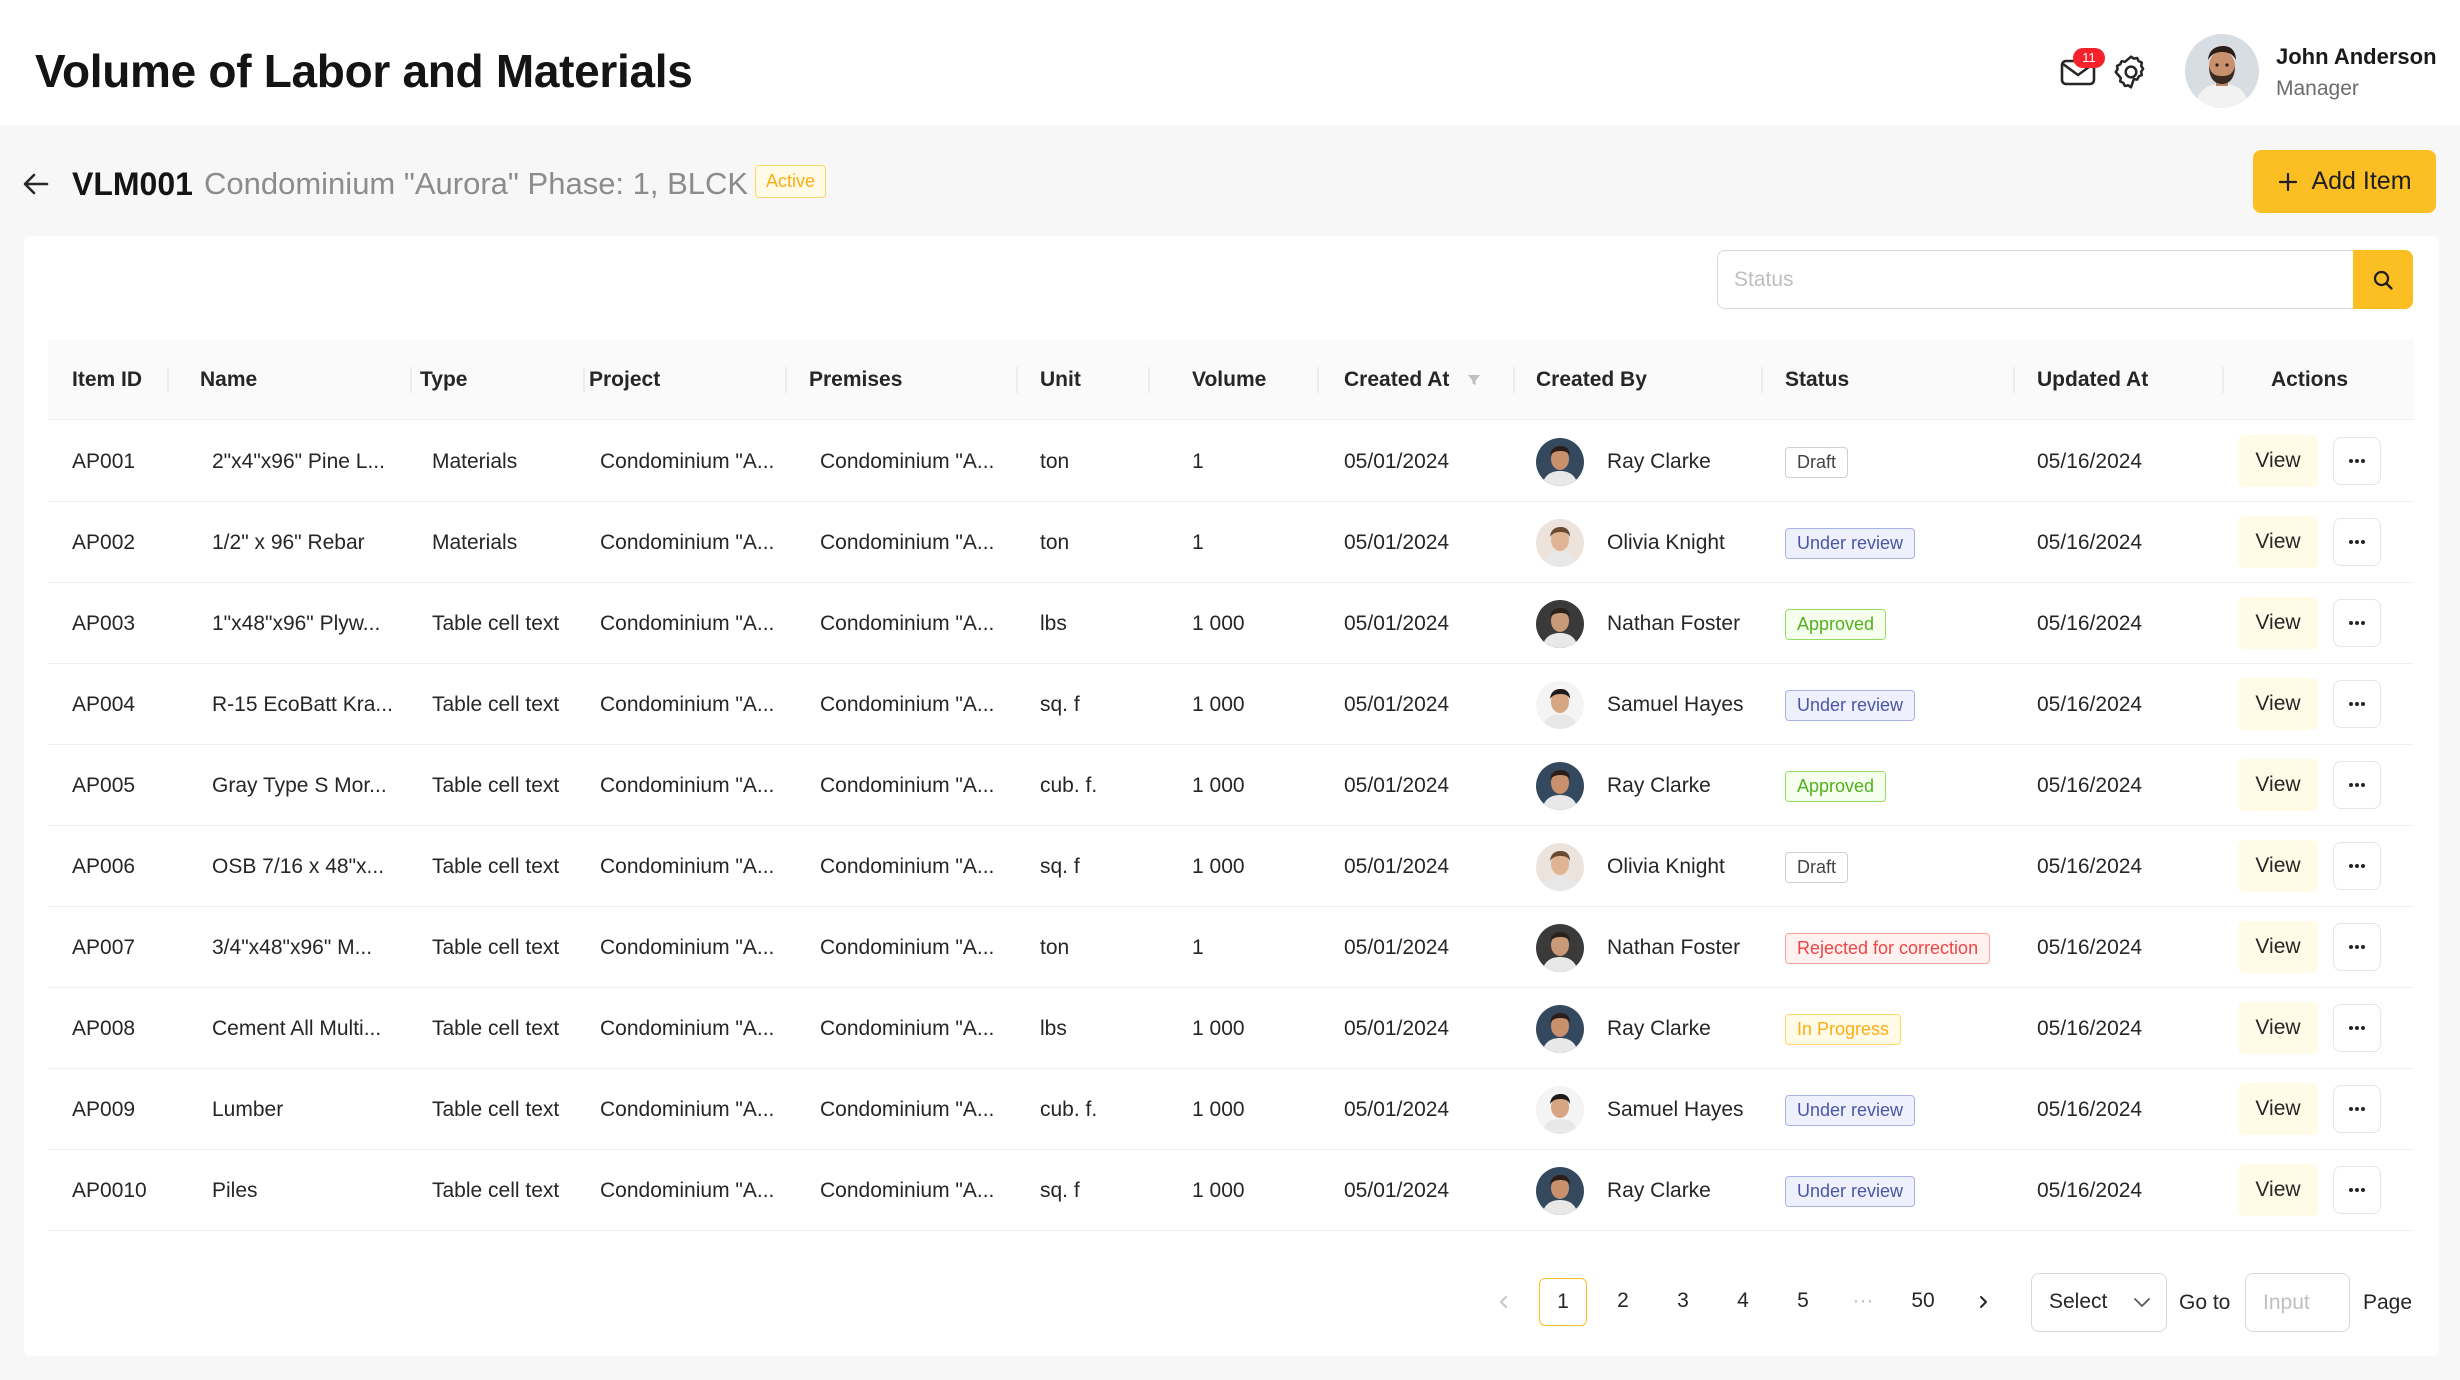 The height and width of the screenshot is (1380, 2460). I want to click on chevron-right-icon, so click(1983, 1302).